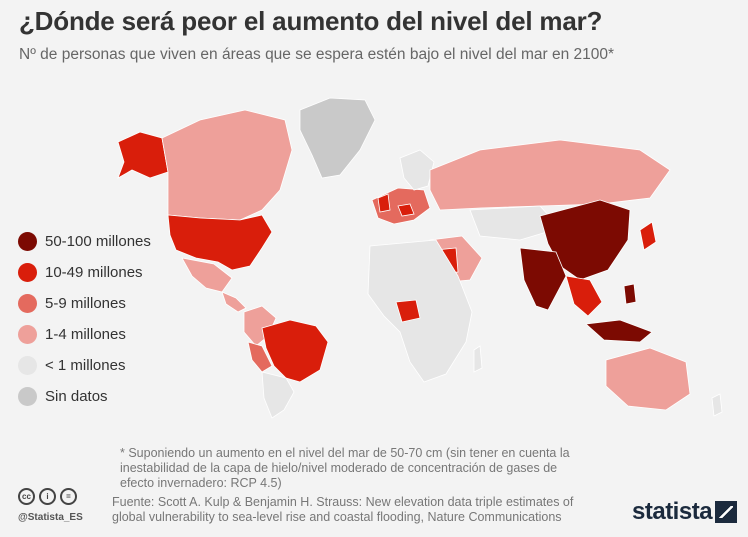 This screenshot has width=748, height=537. Describe the element at coordinates (26, 496) in the screenshot. I see `creative-commons-icon: cc` at that location.